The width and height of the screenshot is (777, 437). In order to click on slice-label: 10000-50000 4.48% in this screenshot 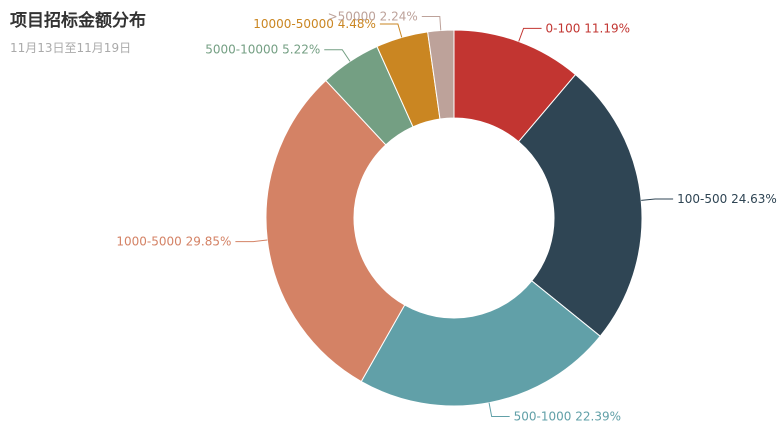, I will do `click(314, 24)`.